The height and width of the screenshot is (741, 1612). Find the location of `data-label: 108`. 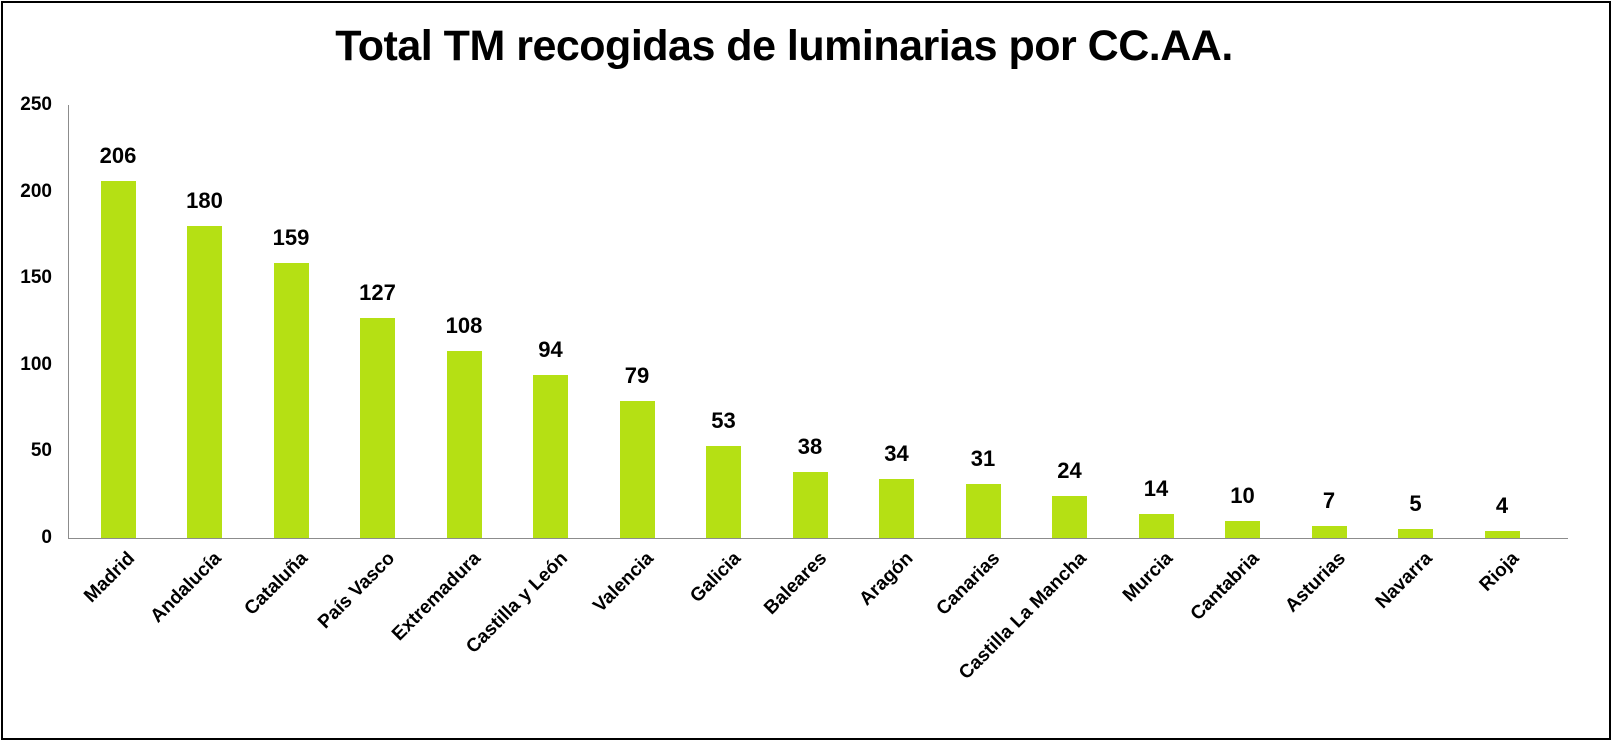

data-label: 108 is located at coordinates (464, 325).